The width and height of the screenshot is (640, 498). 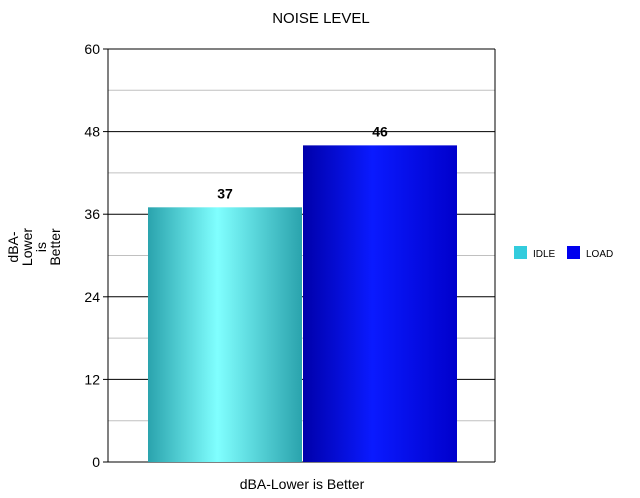 I want to click on y-axis-label-line: Better, so click(x=55, y=247).